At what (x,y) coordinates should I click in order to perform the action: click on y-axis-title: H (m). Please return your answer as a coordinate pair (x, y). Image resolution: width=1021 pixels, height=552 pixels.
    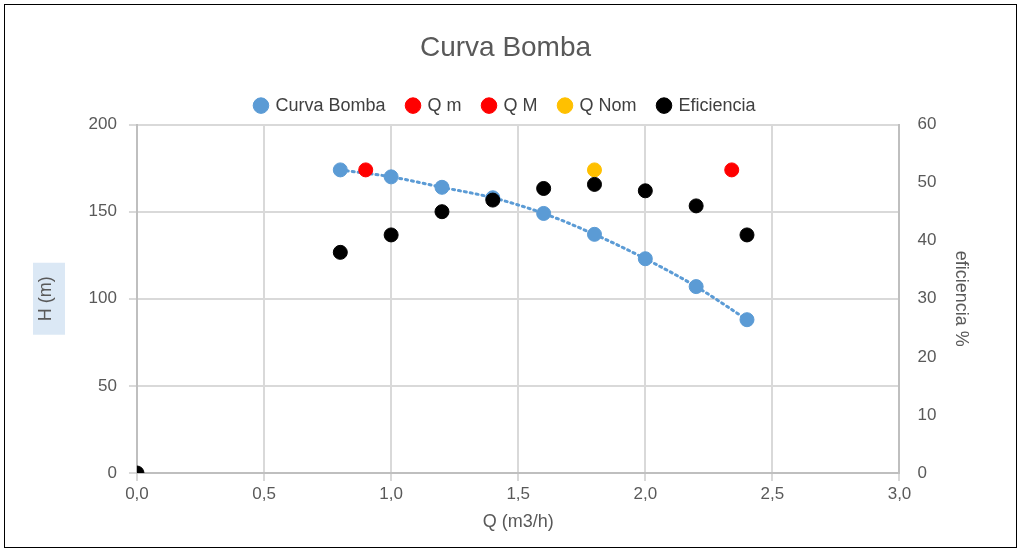
    Looking at the image, I should click on (44, 299).